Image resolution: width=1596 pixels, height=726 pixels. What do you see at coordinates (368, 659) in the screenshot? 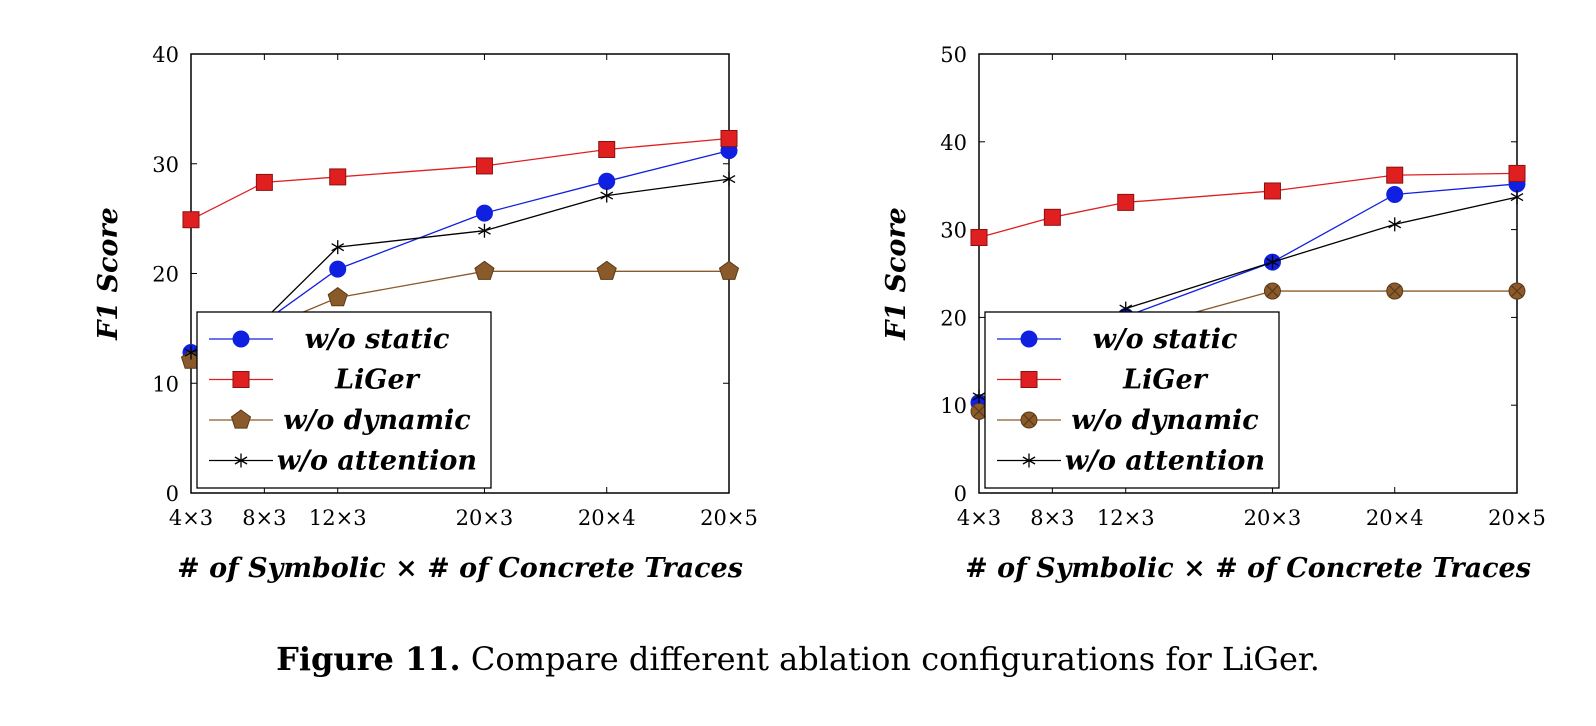
I see `caption-label: Figure 11.` at bounding box center [368, 659].